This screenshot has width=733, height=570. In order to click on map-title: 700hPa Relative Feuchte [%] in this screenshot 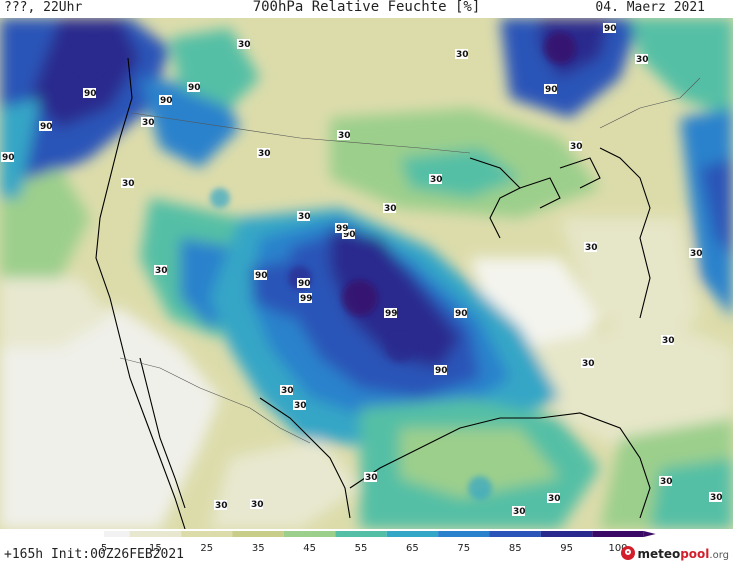, I will do `click(366, 7)`.